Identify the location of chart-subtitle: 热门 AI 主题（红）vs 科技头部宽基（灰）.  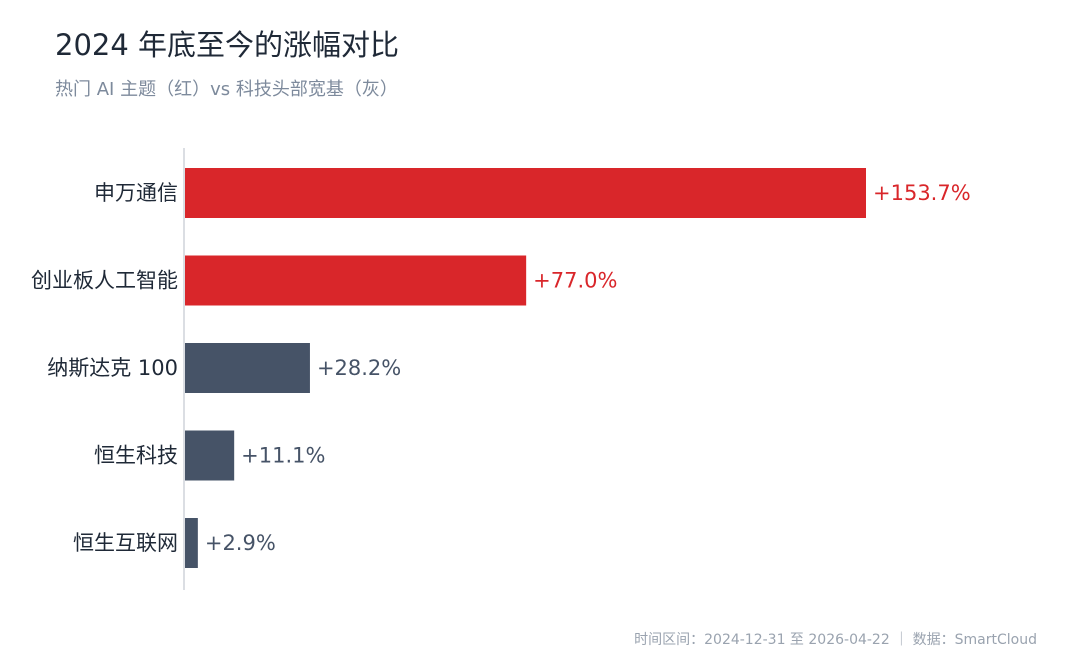
(226, 89).